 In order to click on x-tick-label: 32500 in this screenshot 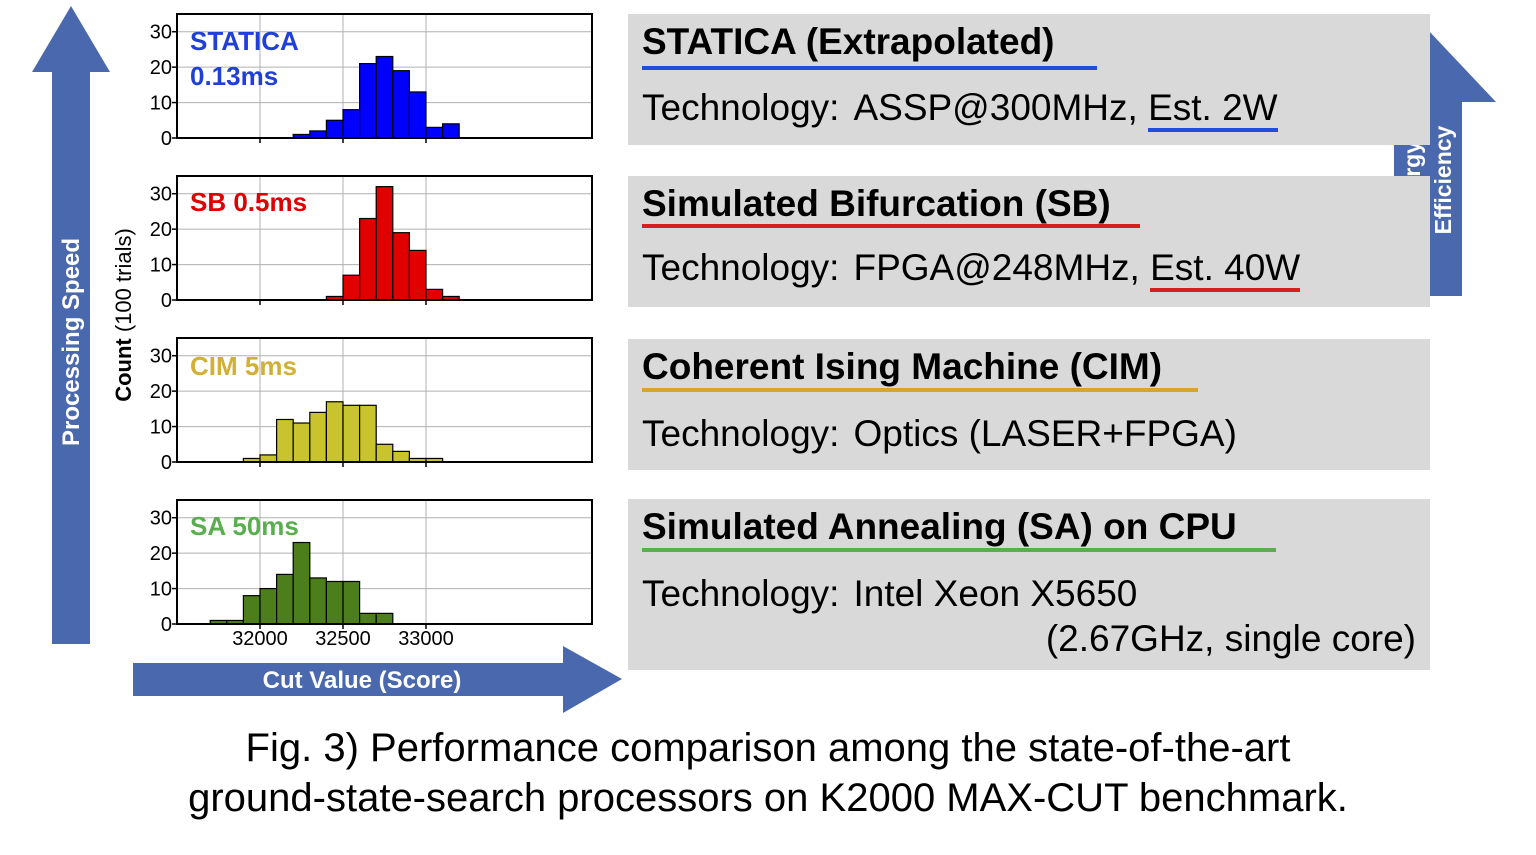, I will do `click(343, 639)`.